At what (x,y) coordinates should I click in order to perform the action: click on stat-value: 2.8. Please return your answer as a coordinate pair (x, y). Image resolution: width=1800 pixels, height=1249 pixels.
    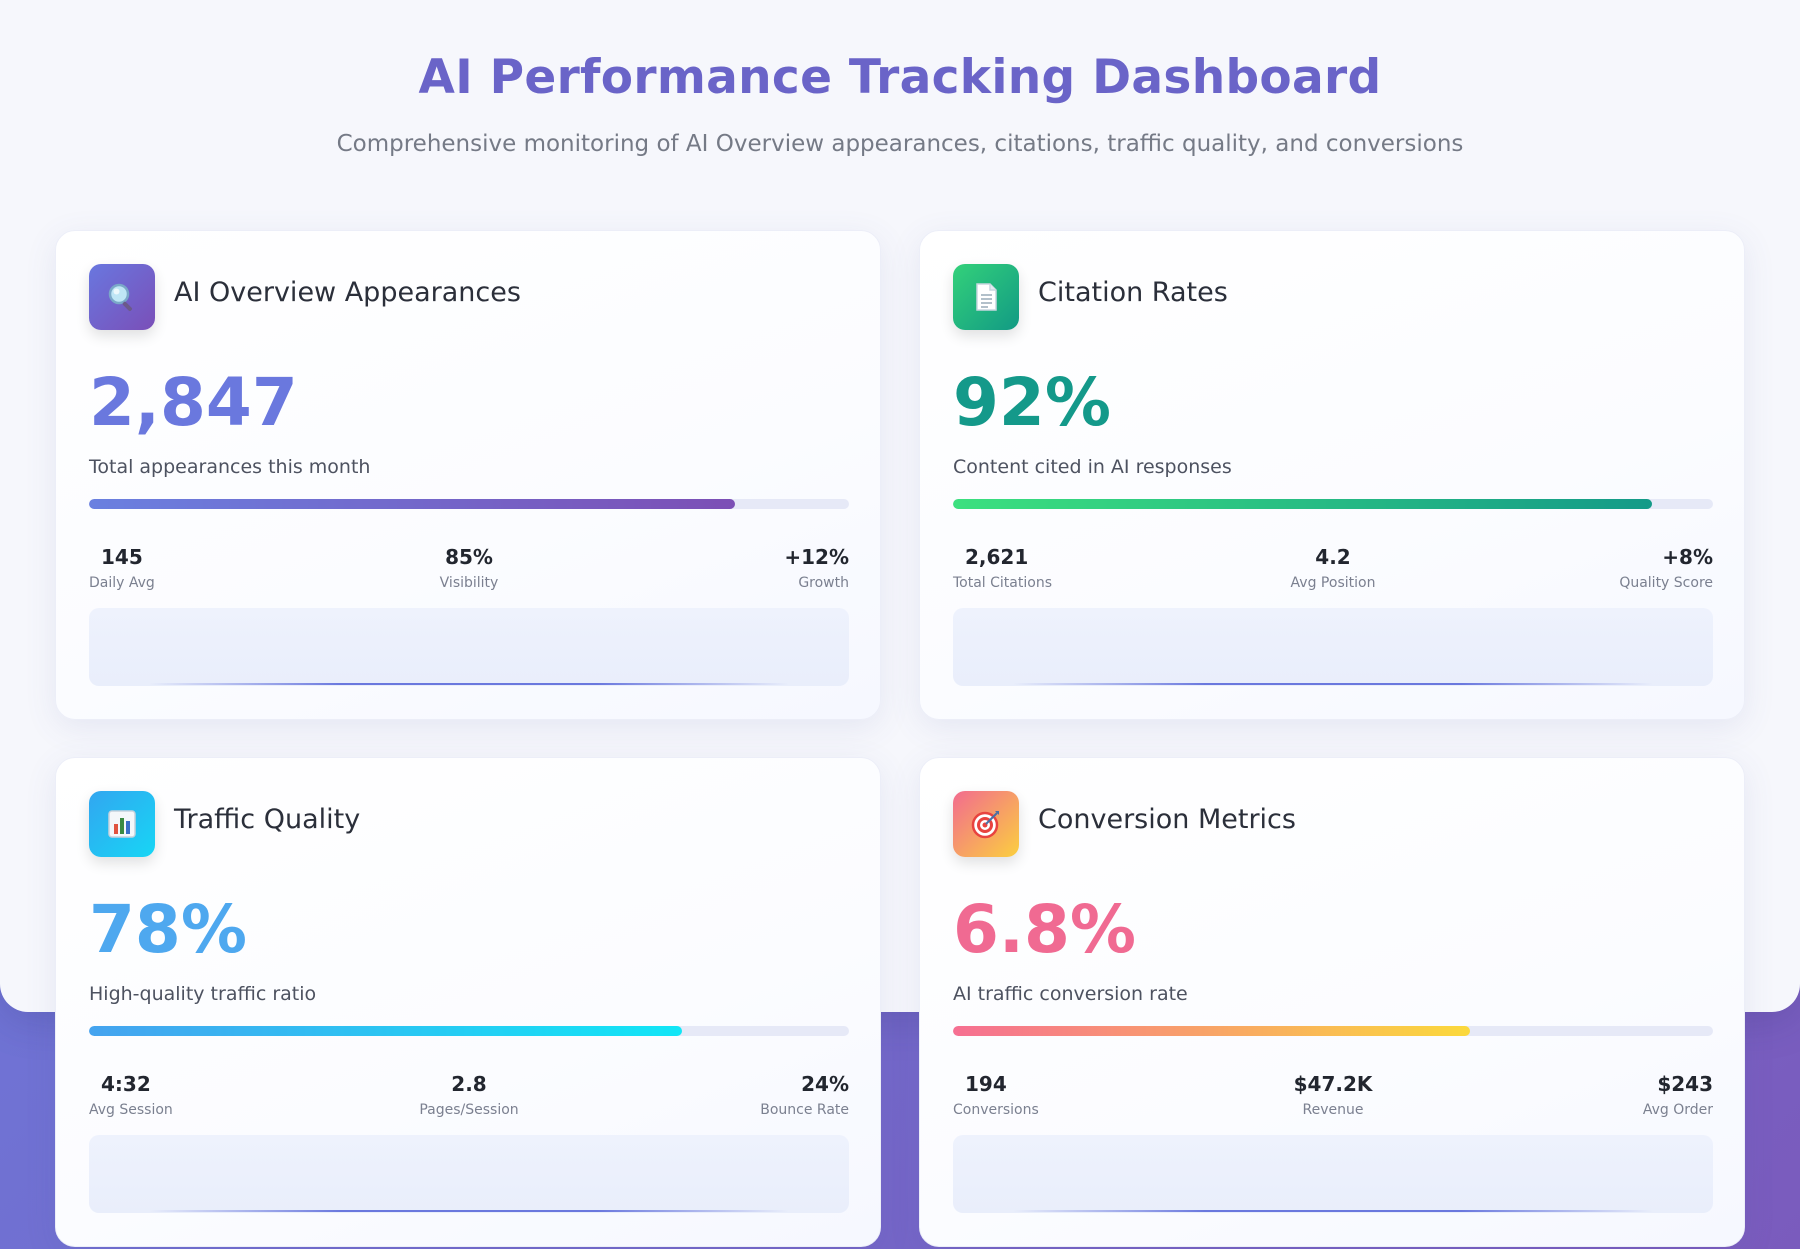
    Looking at the image, I should click on (469, 1084).